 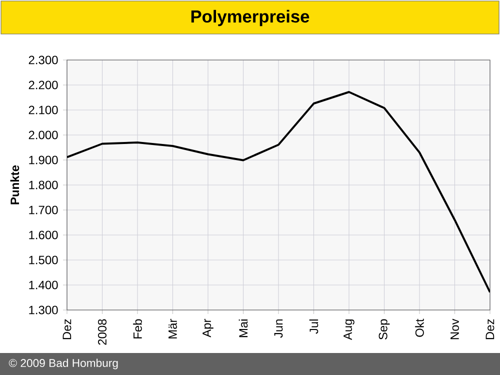 What do you see at coordinates (349, 329) in the screenshot?
I see `x-tick-label: Aug` at bounding box center [349, 329].